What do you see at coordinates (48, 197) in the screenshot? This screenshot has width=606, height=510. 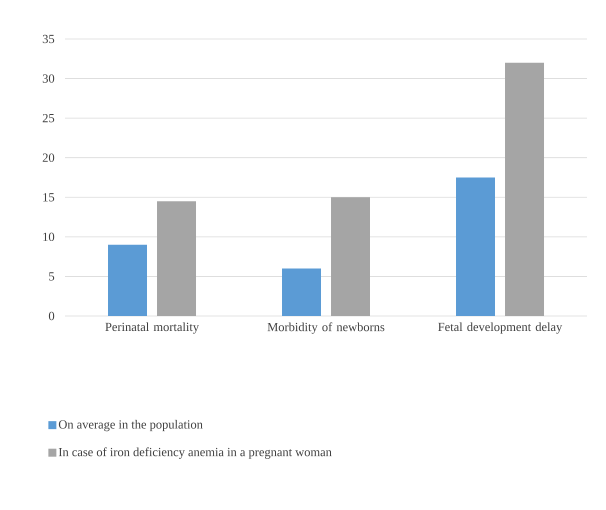 I see `y-tick-label: 15` at bounding box center [48, 197].